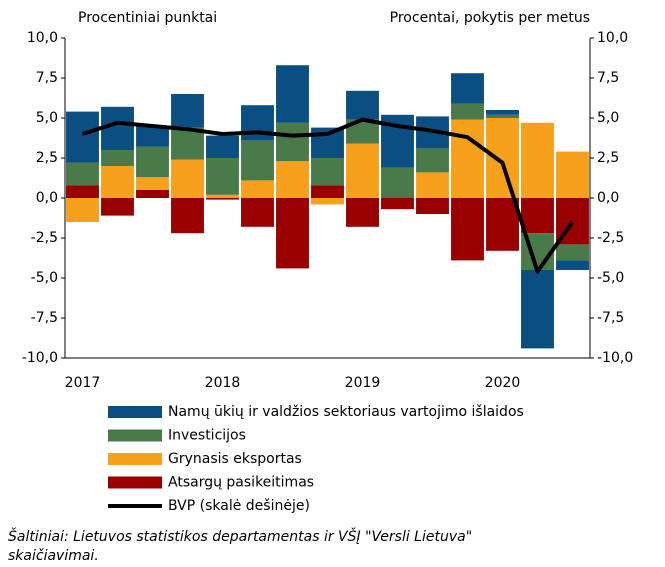 The width and height of the screenshot is (665, 567). I want to click on x-tick-label: 2019, so click(363, 383).